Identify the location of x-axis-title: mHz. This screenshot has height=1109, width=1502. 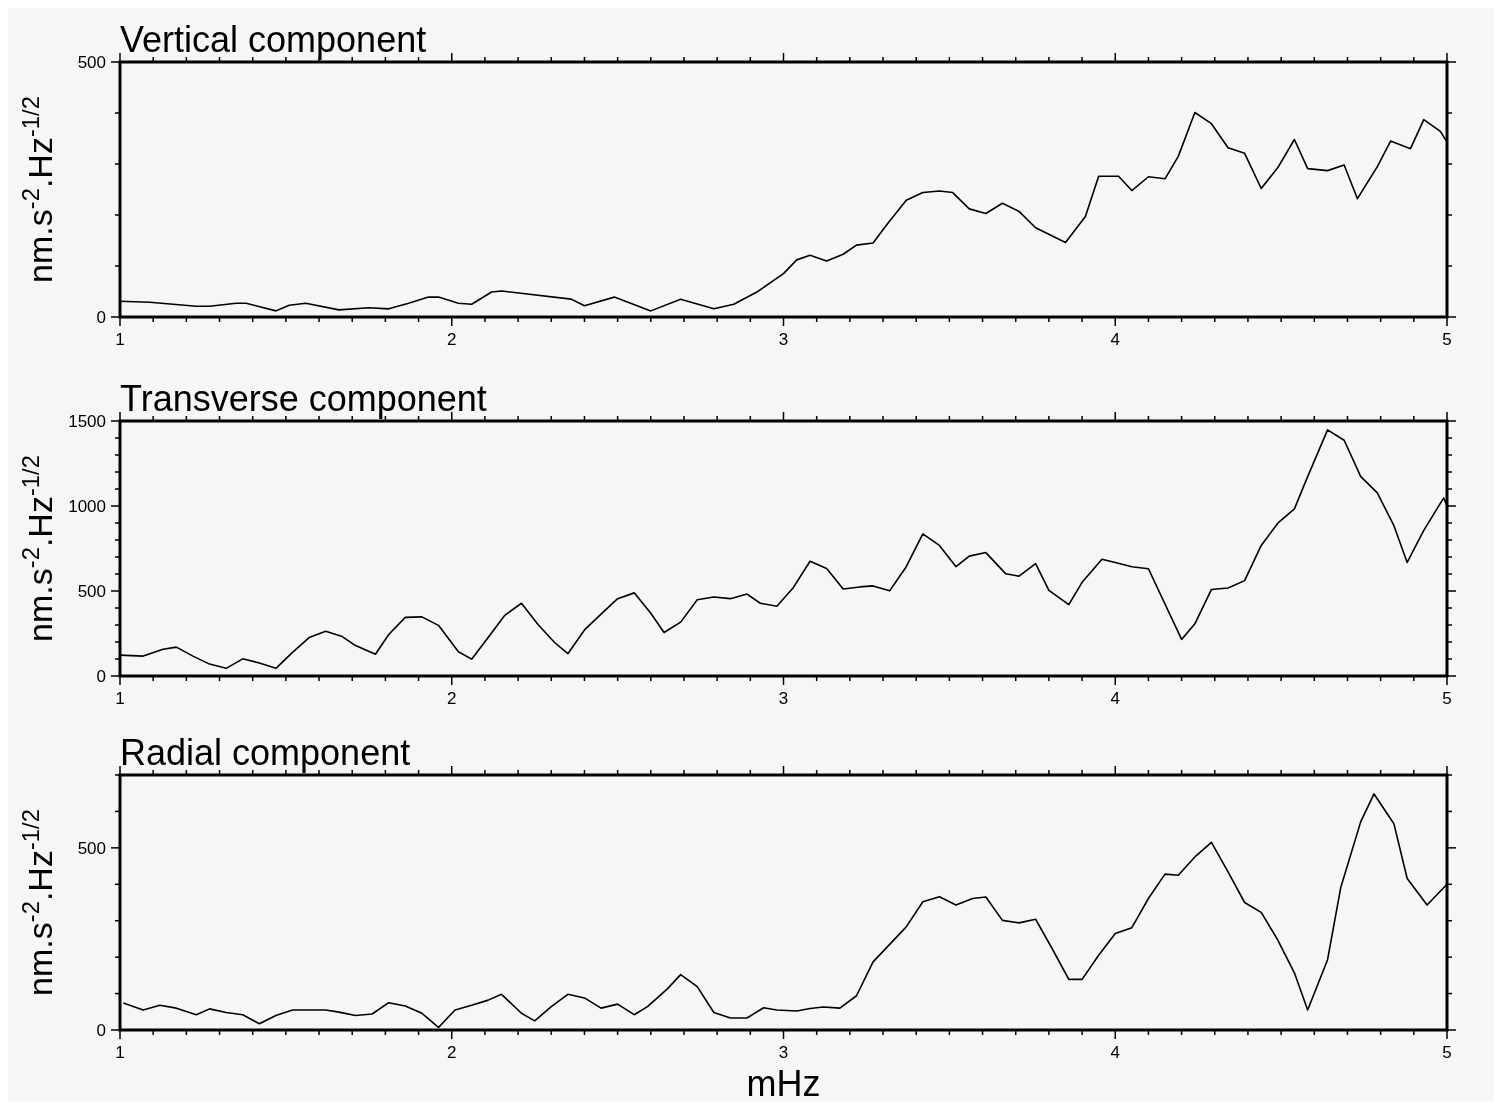
(783, 1083).